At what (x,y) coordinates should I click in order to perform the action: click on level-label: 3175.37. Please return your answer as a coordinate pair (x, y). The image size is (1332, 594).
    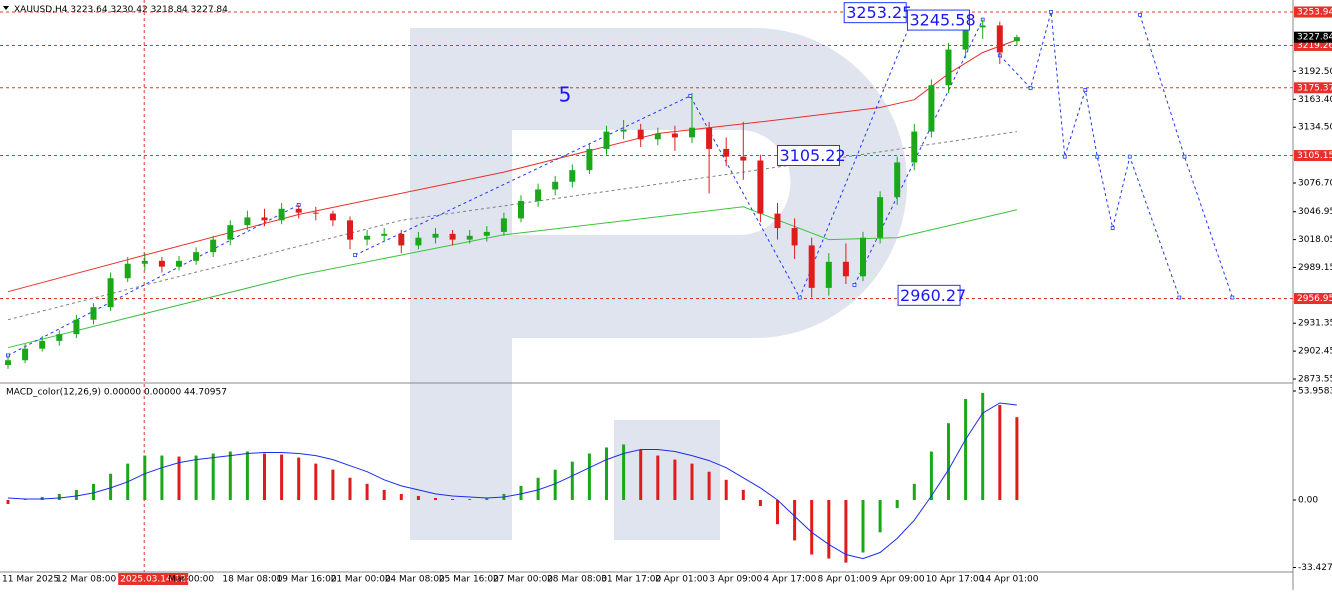
    Looking at the image, I should click on (1314, 88).